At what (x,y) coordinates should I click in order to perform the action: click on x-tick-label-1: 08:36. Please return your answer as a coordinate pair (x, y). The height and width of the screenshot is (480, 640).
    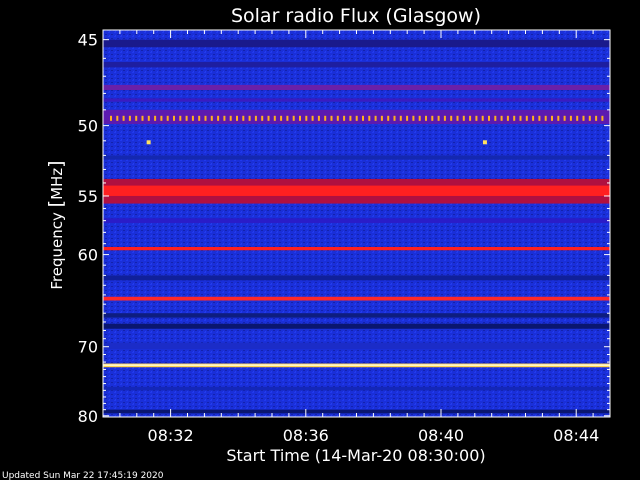
    Looking at the image, I should click on (306, 435).